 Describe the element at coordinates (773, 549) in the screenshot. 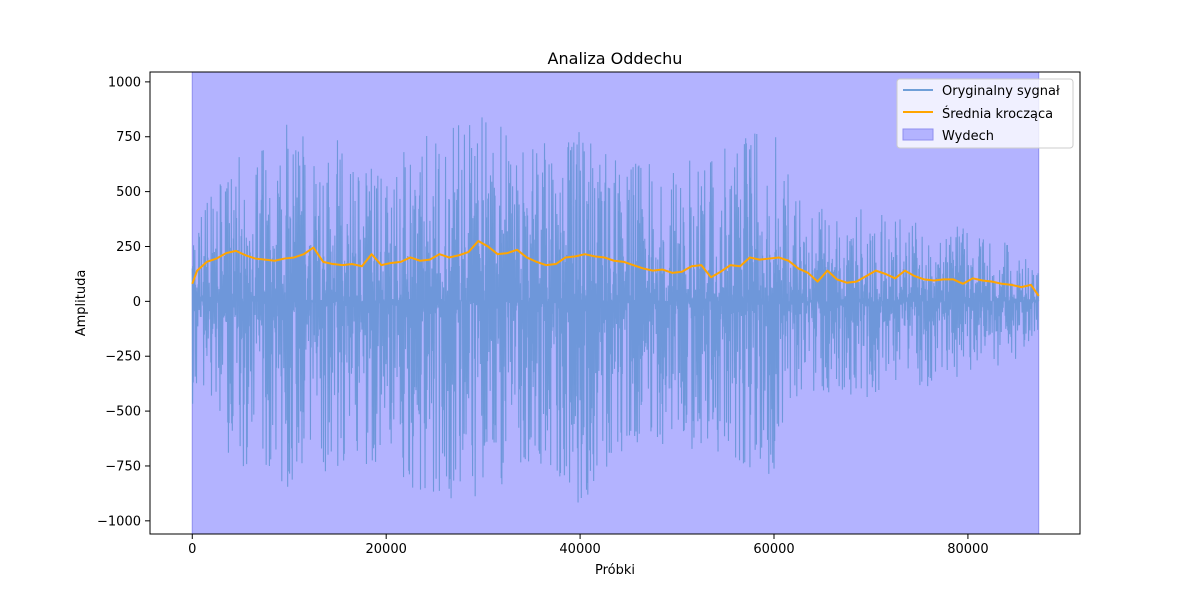

I see `x-tick-label: 60000` at that location.